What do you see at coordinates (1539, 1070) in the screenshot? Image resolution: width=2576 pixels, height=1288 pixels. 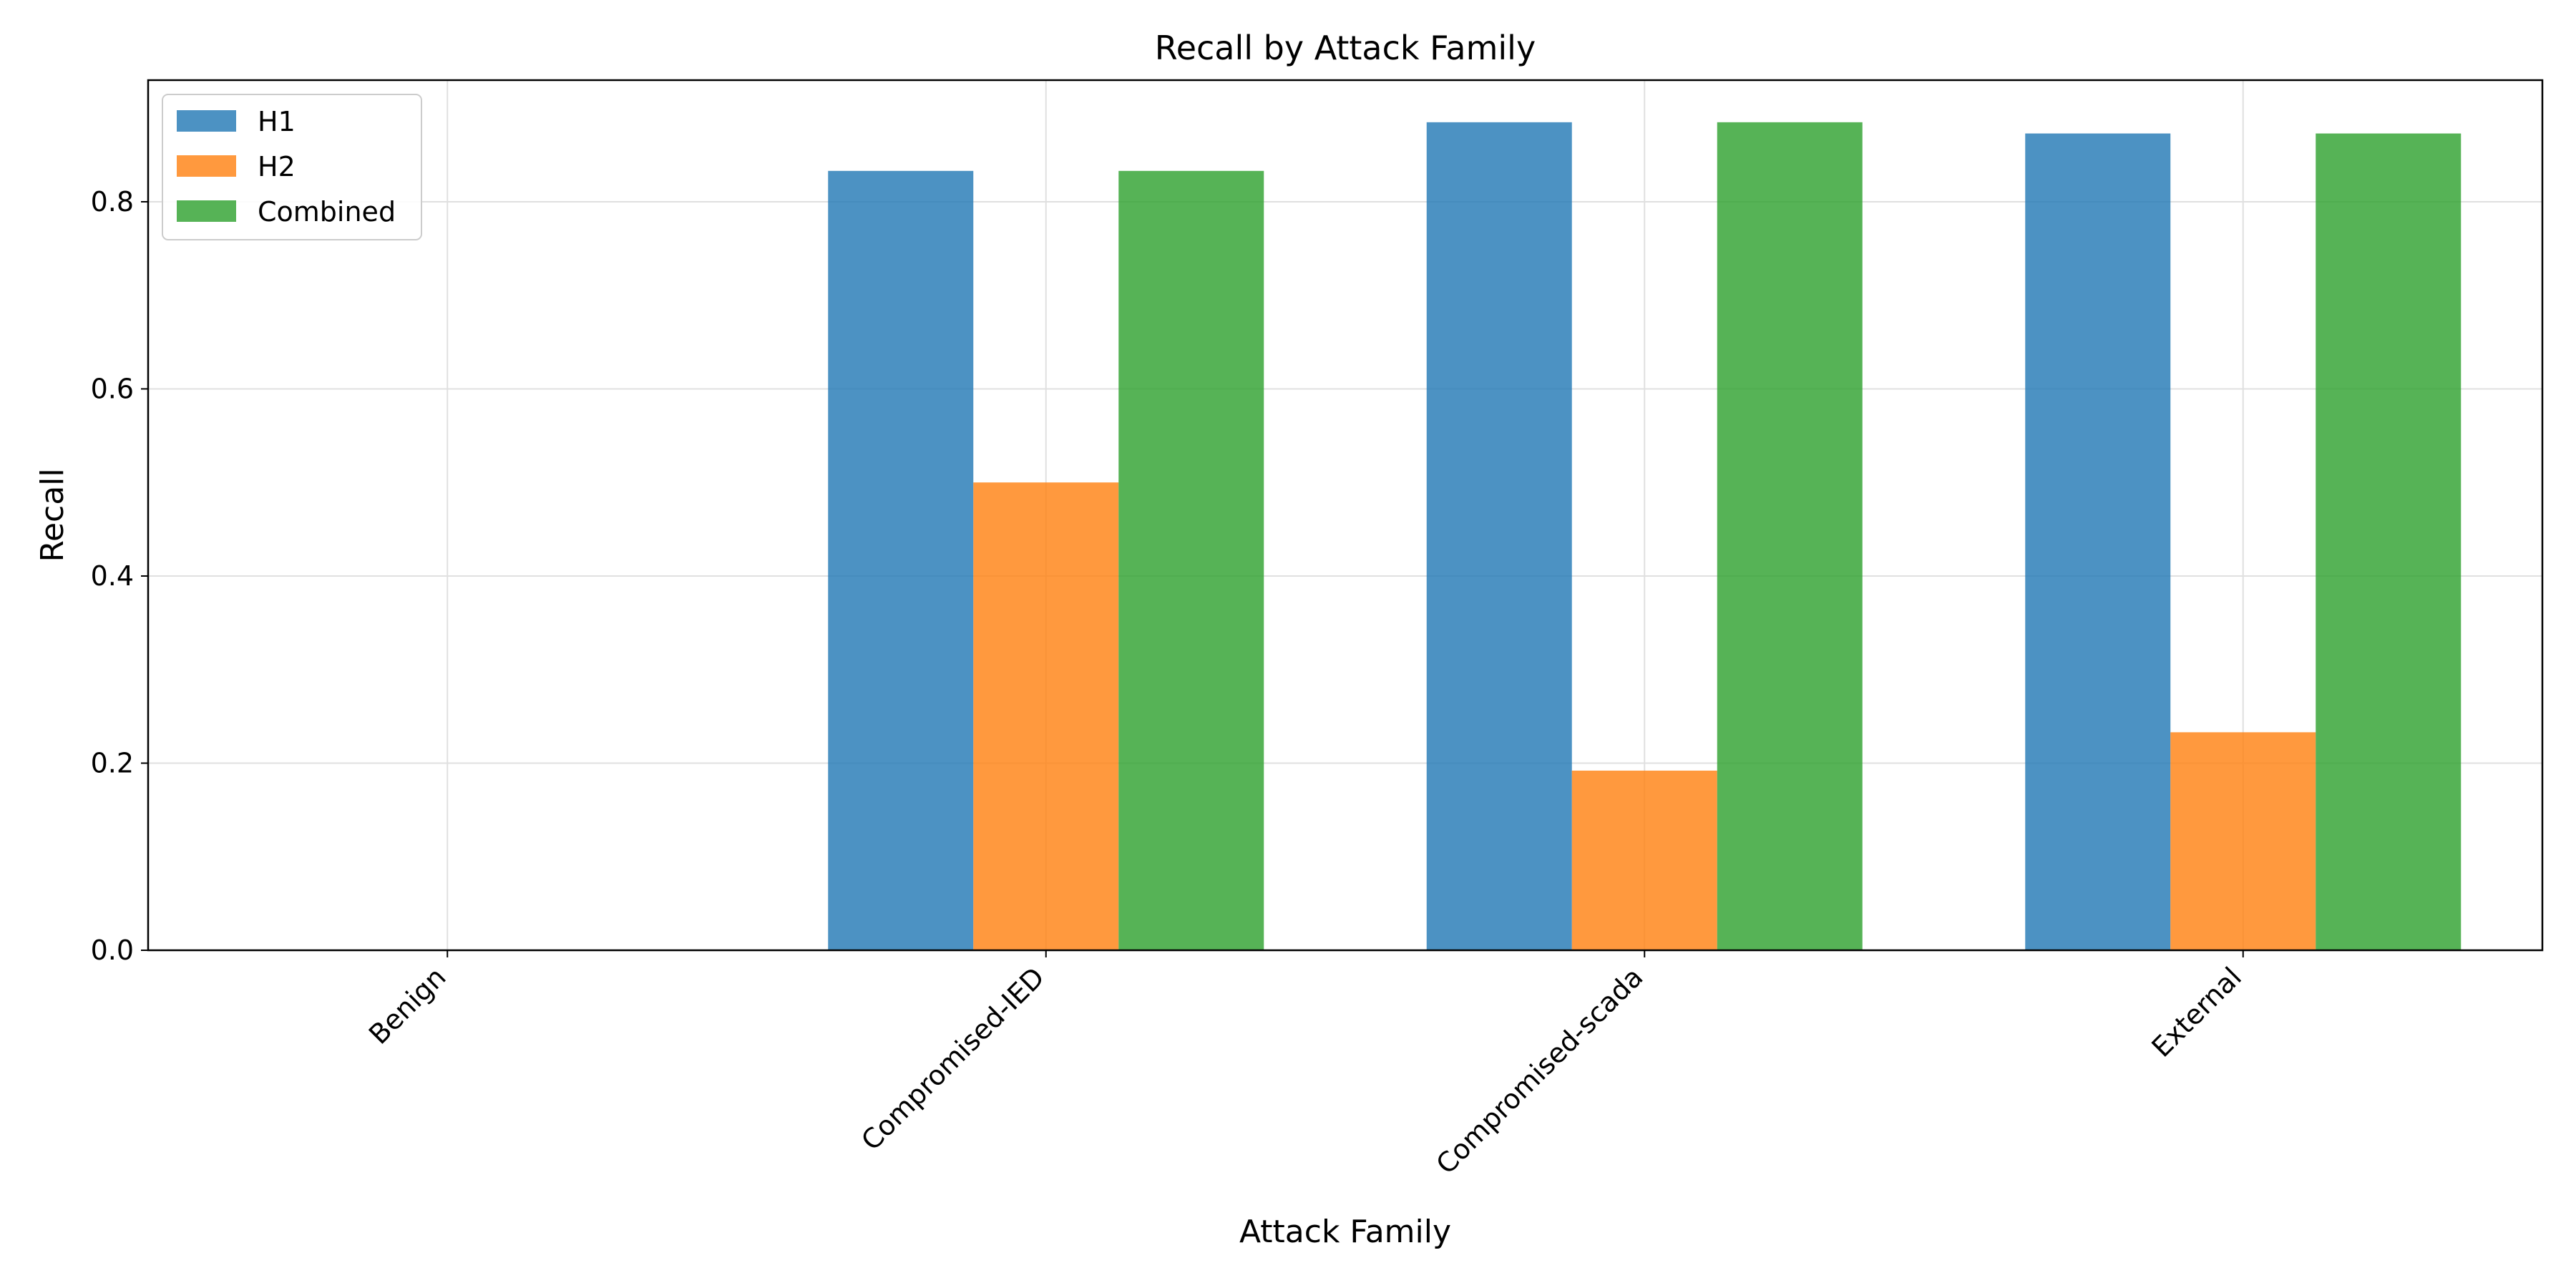 I see `x-tick-label: Compromised-scada` at bounding box center [1539, 1070].